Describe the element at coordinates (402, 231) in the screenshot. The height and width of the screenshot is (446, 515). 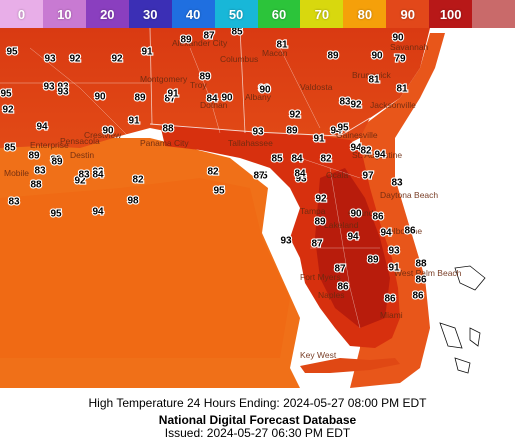
I see `city-label: Melbourne` at that location.